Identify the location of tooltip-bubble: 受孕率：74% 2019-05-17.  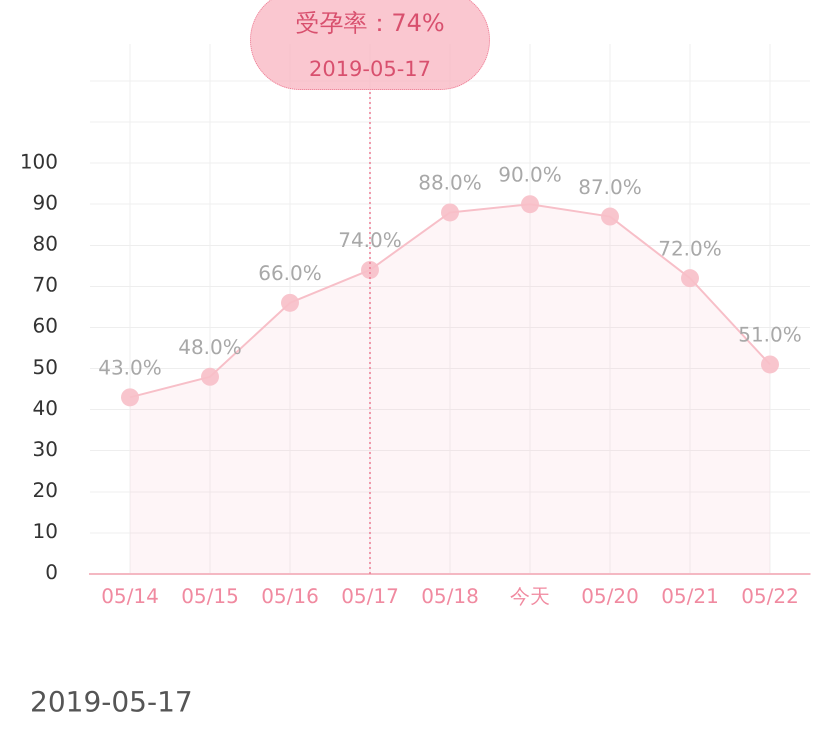
(370, 45).